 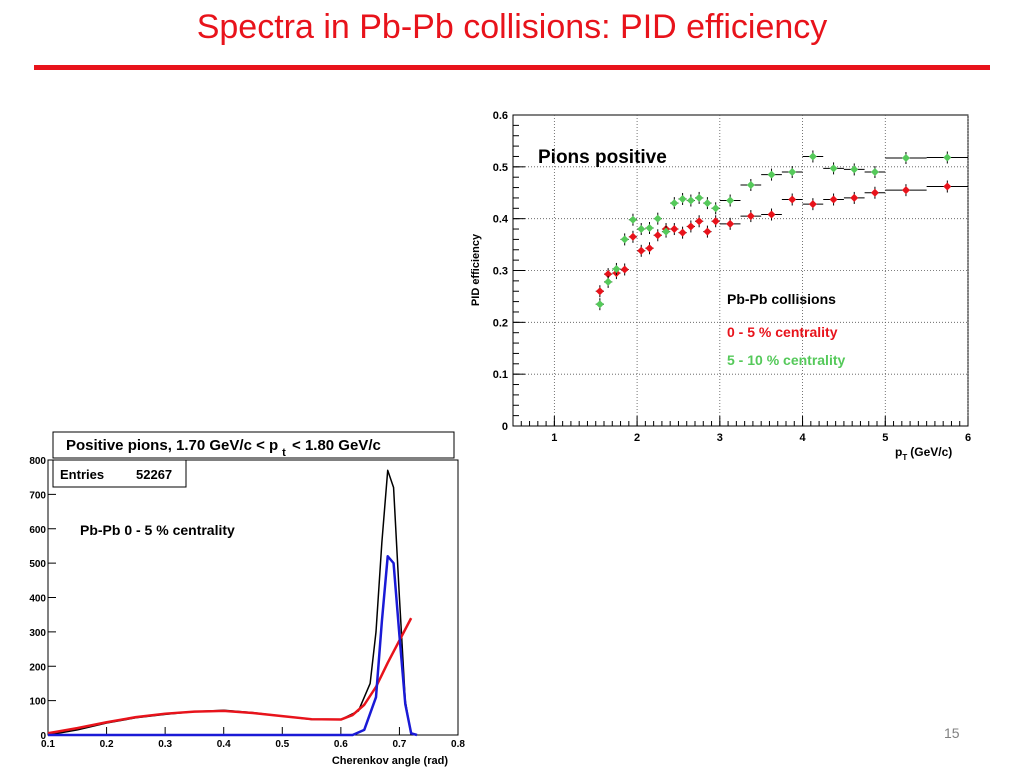 I want to click on y-tick-label: 0.6, so click(x=500, y=116).